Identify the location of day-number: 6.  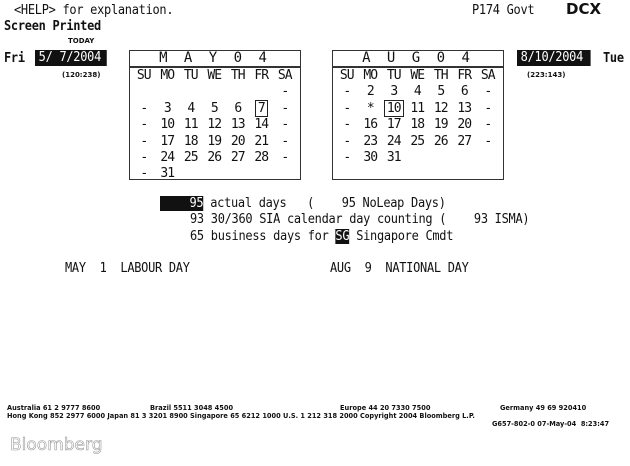
(464, 92).